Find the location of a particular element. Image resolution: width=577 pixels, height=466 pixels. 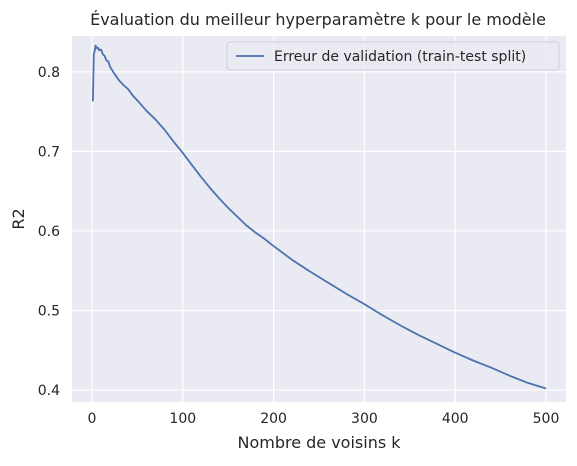

y-tick-label: 0.7 is located at coordinates (49, 152).